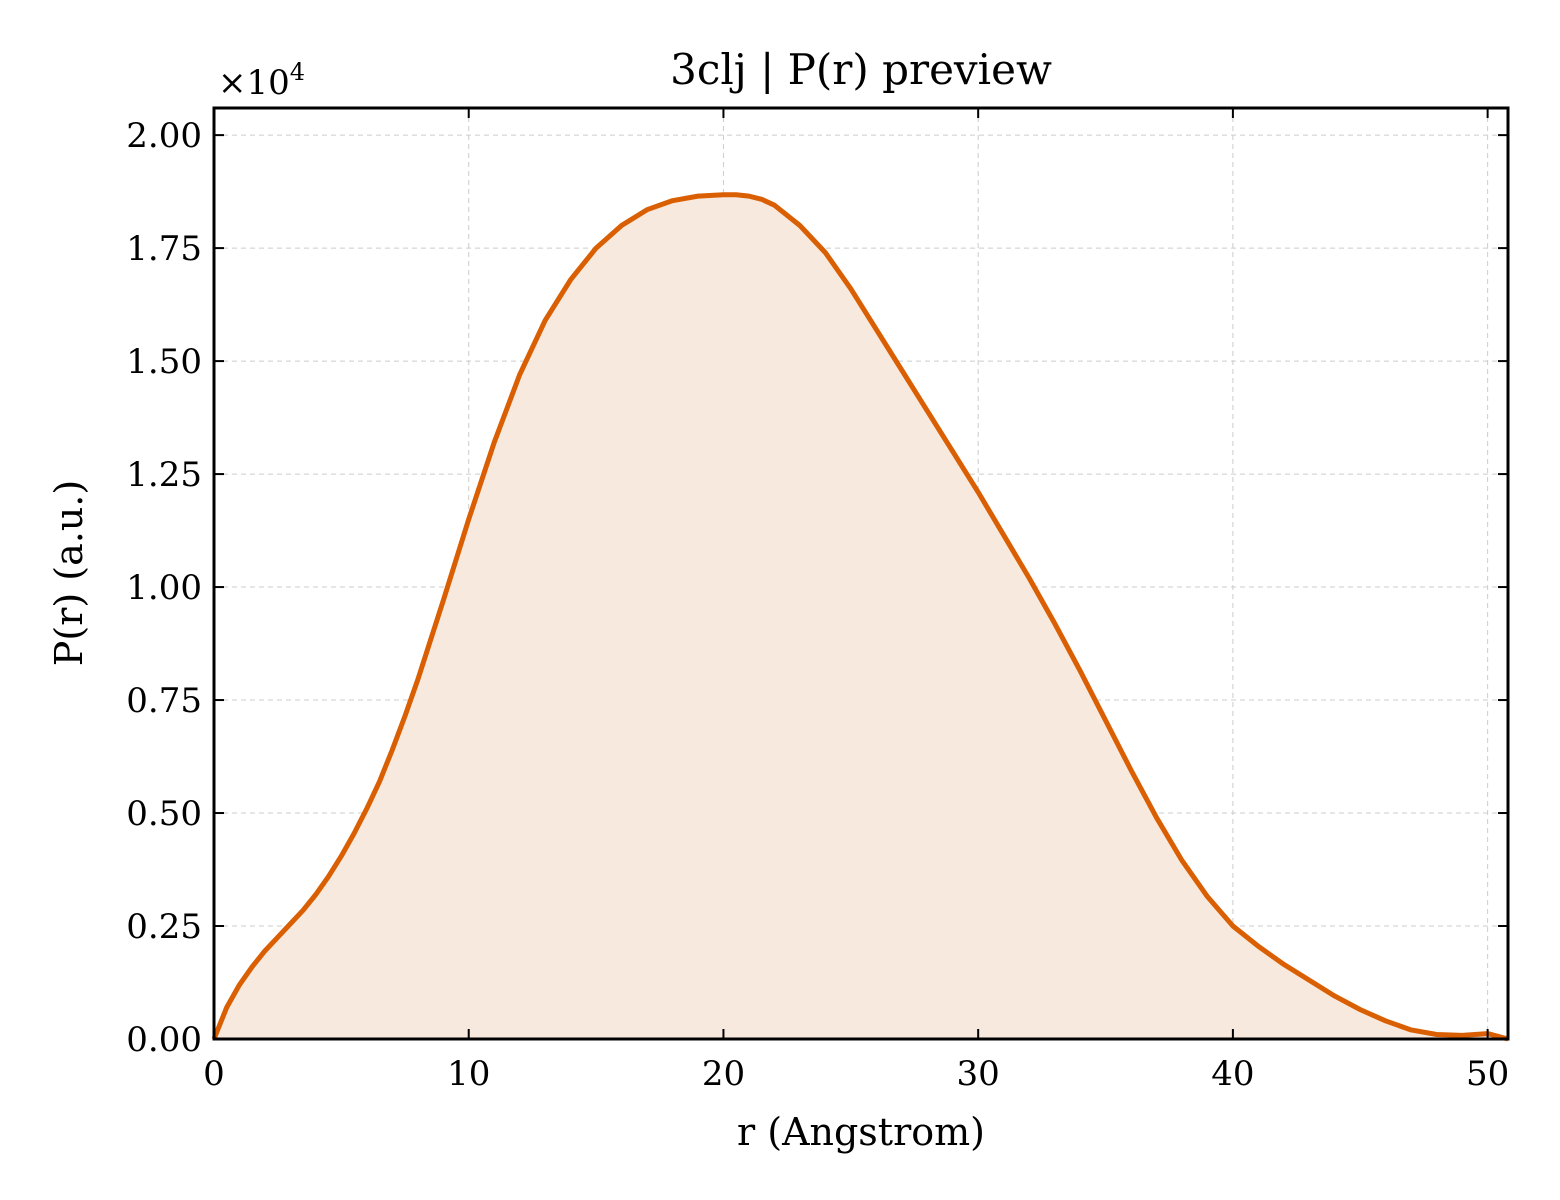 This screenshot has width=1560, height=1200. I want to click on y-tick-label: 1.25, so click(164, 475).